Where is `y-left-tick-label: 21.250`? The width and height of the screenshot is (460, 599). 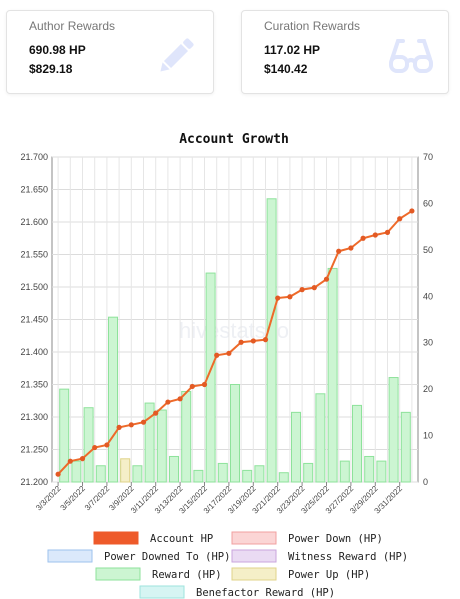 y-left-tick-label: 21.250 is located at coordinates (34, 450).